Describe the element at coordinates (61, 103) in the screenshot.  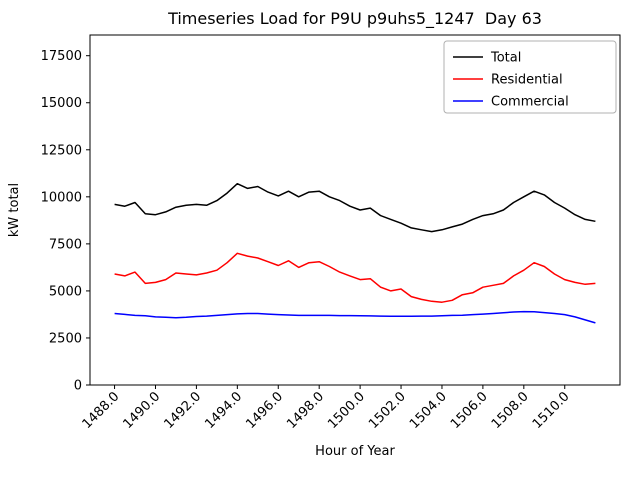
I see `y-tick-label: 15000` at that location.